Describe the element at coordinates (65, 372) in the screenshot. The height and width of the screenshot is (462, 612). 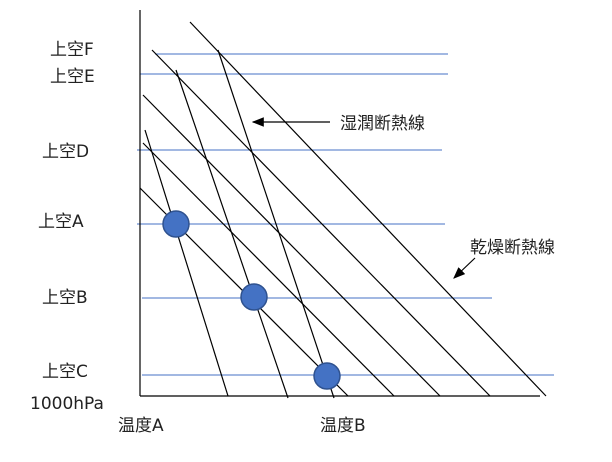
I see `level-label: 上空C` at that location.